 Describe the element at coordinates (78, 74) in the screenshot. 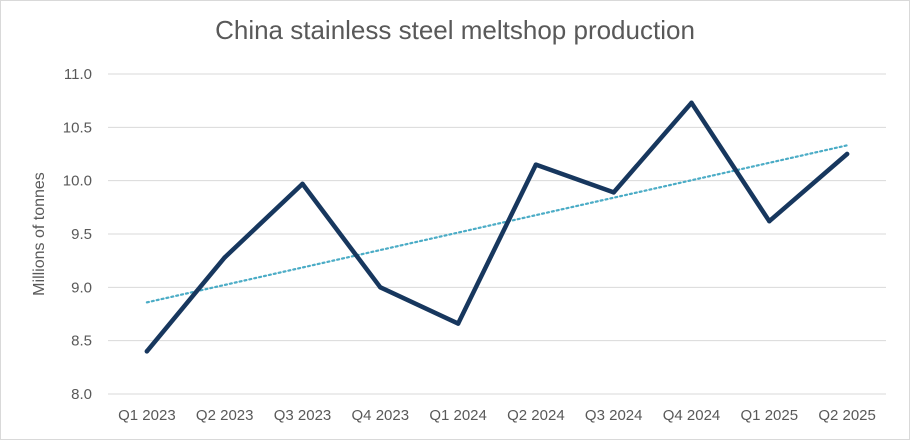

I see `y-tick-label: 11.0` at that location.